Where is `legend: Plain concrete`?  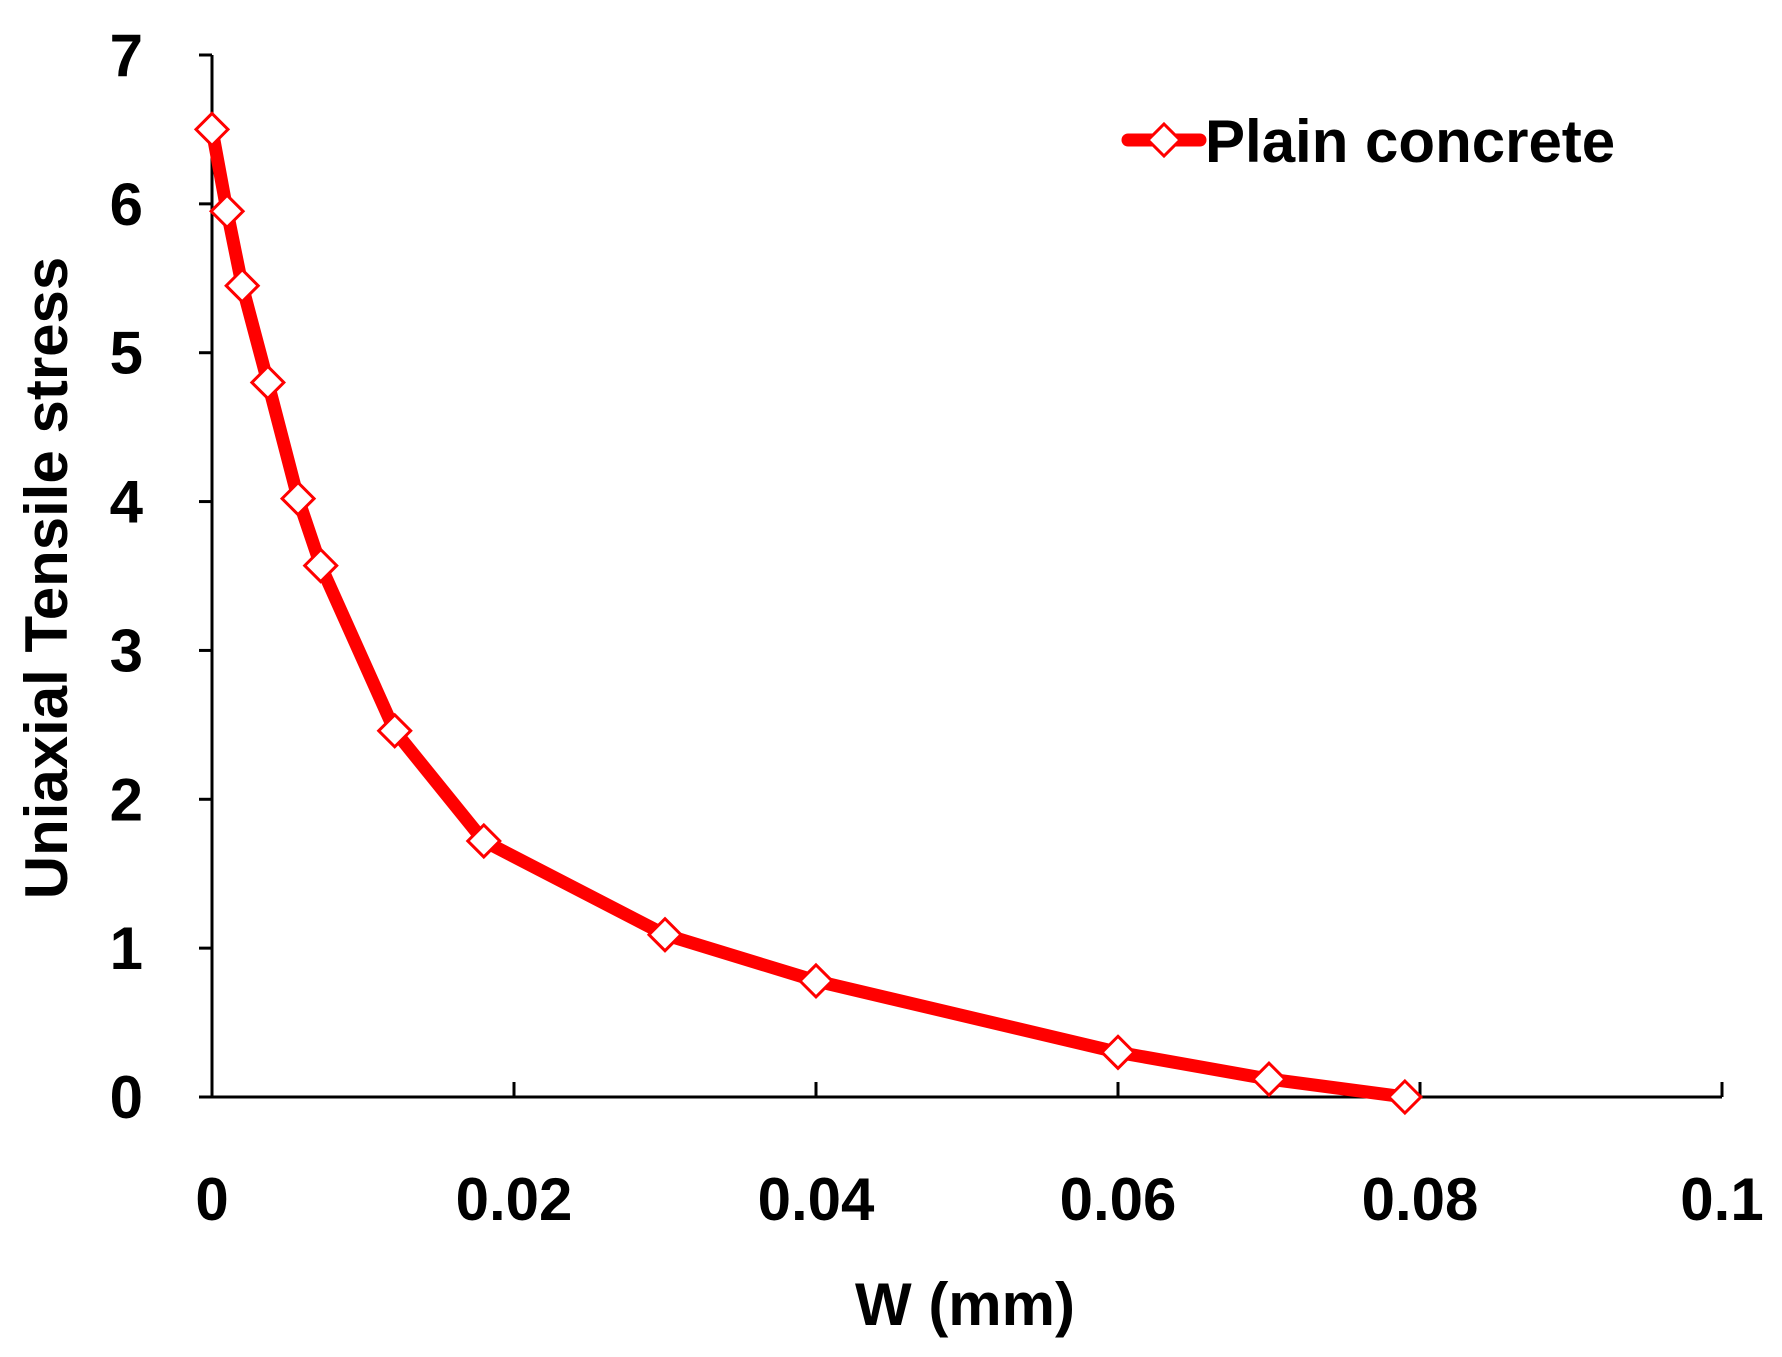 legend: Plain concrete is located at coordinates (1368, 141).